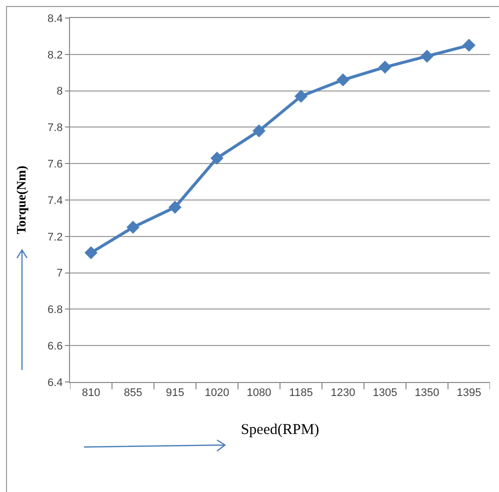  I want to click on y-tick-label: 7.4, so click(55, 200).